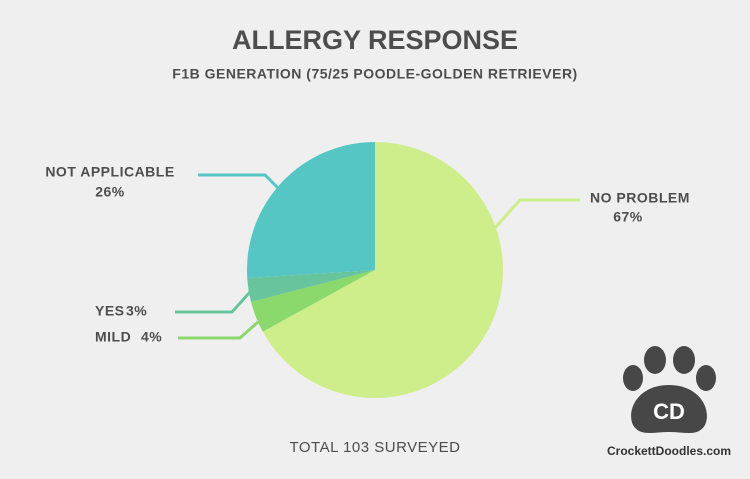 The image size is (750, 479). What do you see at coordinates (110, 311) in the screenshot?
I see `slice-label: YES` at bounding box center [110, 311].